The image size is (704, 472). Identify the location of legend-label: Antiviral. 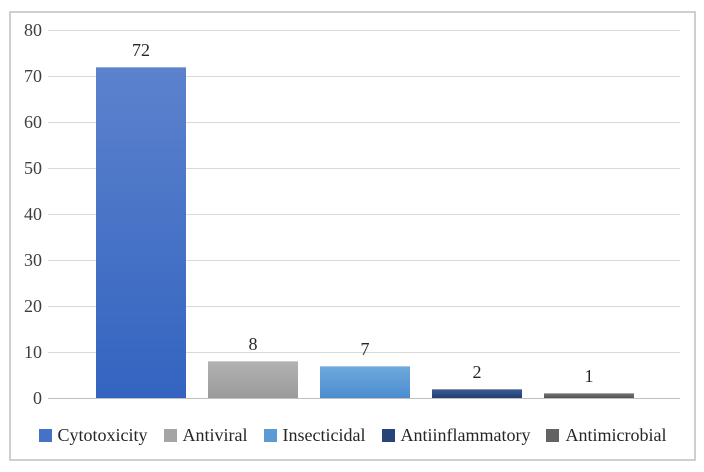
(215, 435).